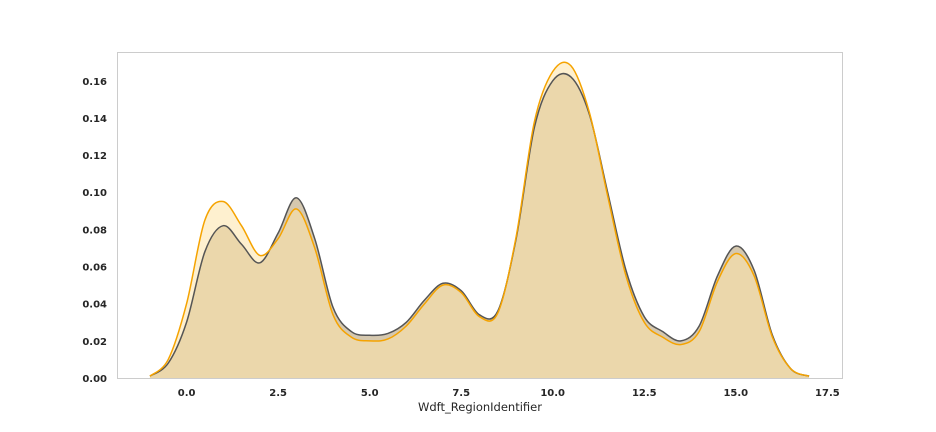  I want to click on x-tick-label: 0.0, so click(187, 393).